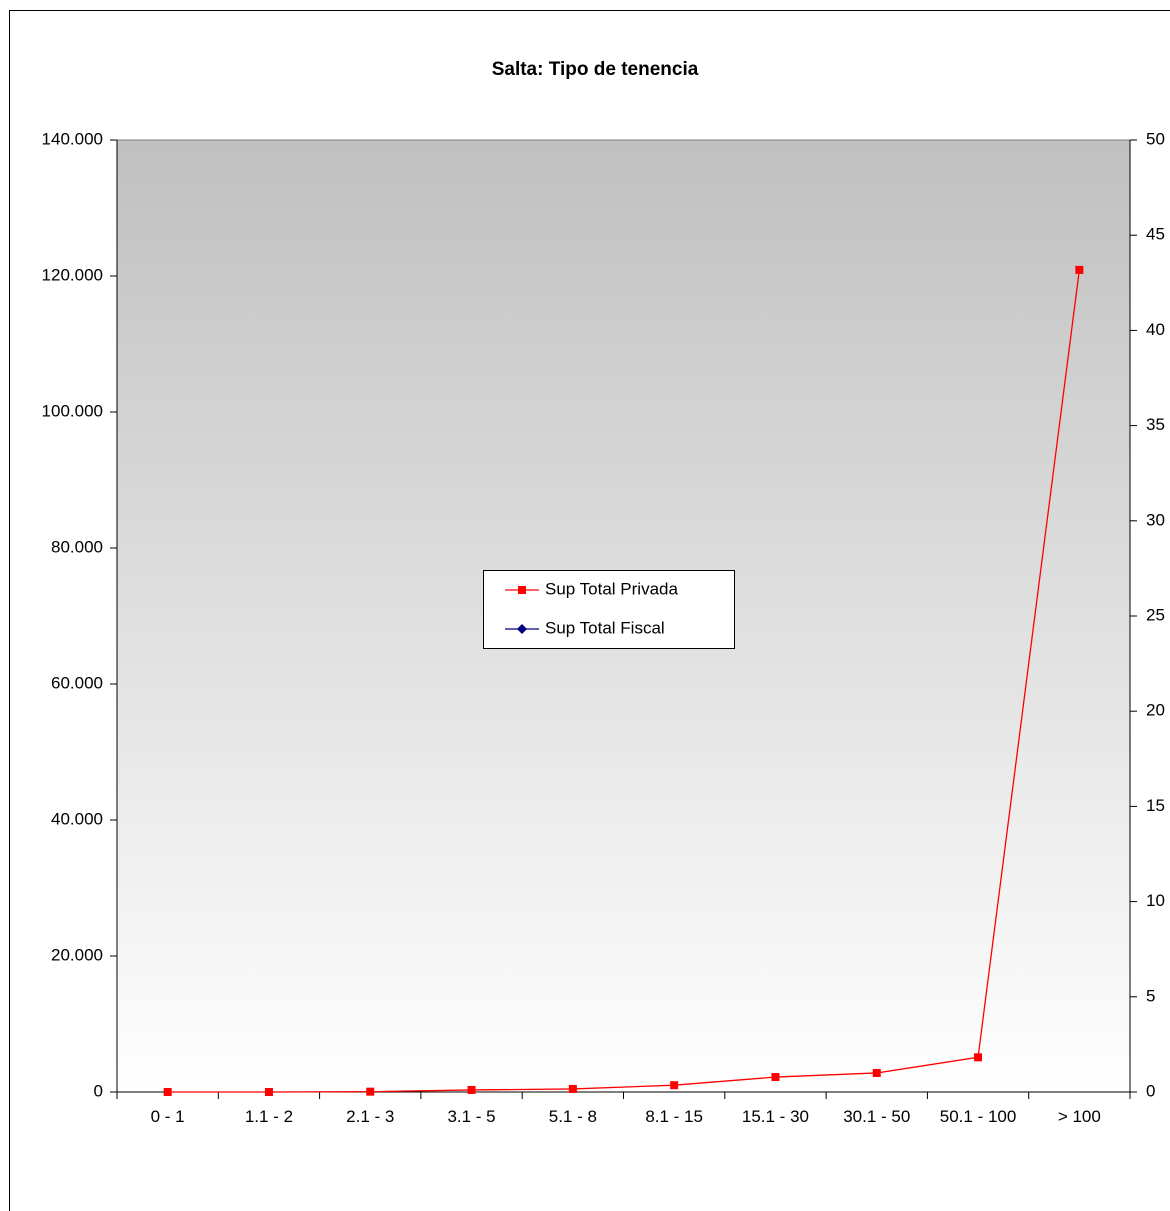 This screenshot has height=1211, width=1170. Describe the element at coordinates (978, 1116) in the screenshot. I see `x-tick-label: 50.1 - 100` at that location.